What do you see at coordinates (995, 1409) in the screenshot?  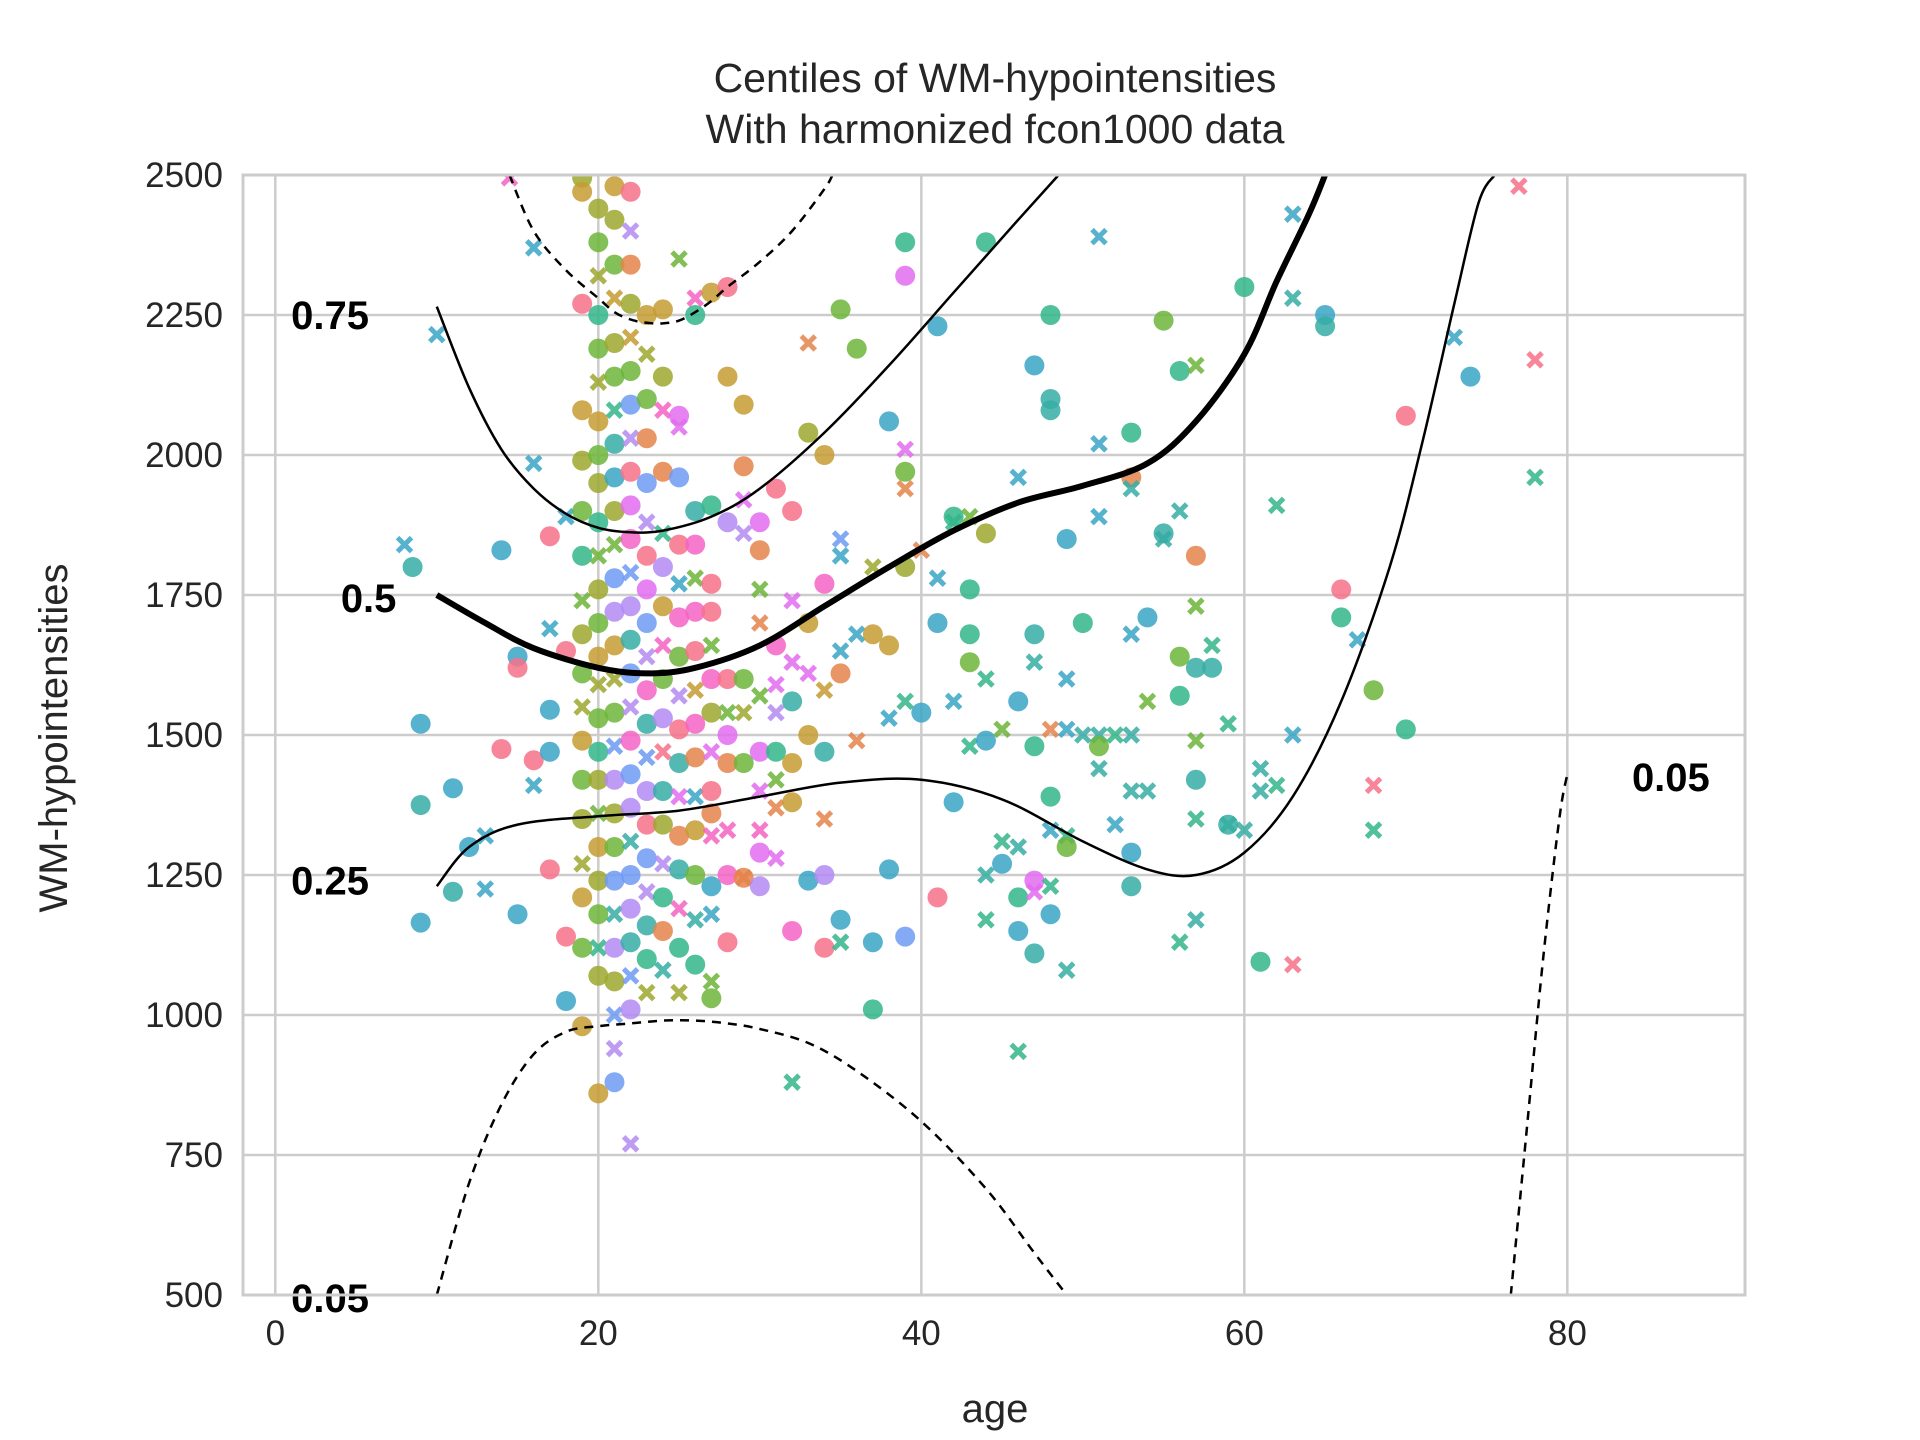 I see `x-axis-label: age` at bounding box center [995, 1409].